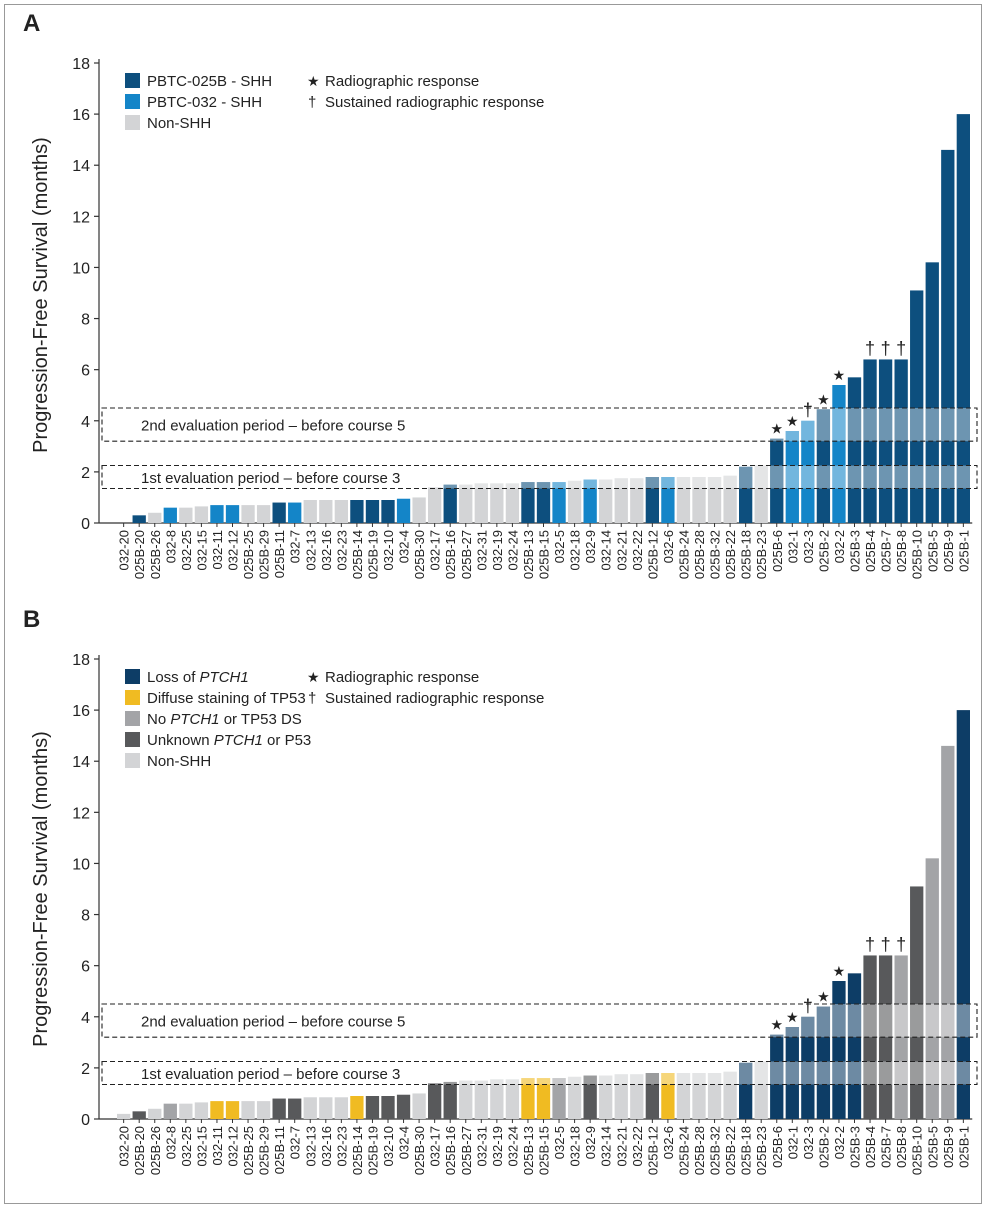 The width and height of the screenshot is (986, 1208). I want to click on x-tick-label: 025B-11, so click(279, 1150).